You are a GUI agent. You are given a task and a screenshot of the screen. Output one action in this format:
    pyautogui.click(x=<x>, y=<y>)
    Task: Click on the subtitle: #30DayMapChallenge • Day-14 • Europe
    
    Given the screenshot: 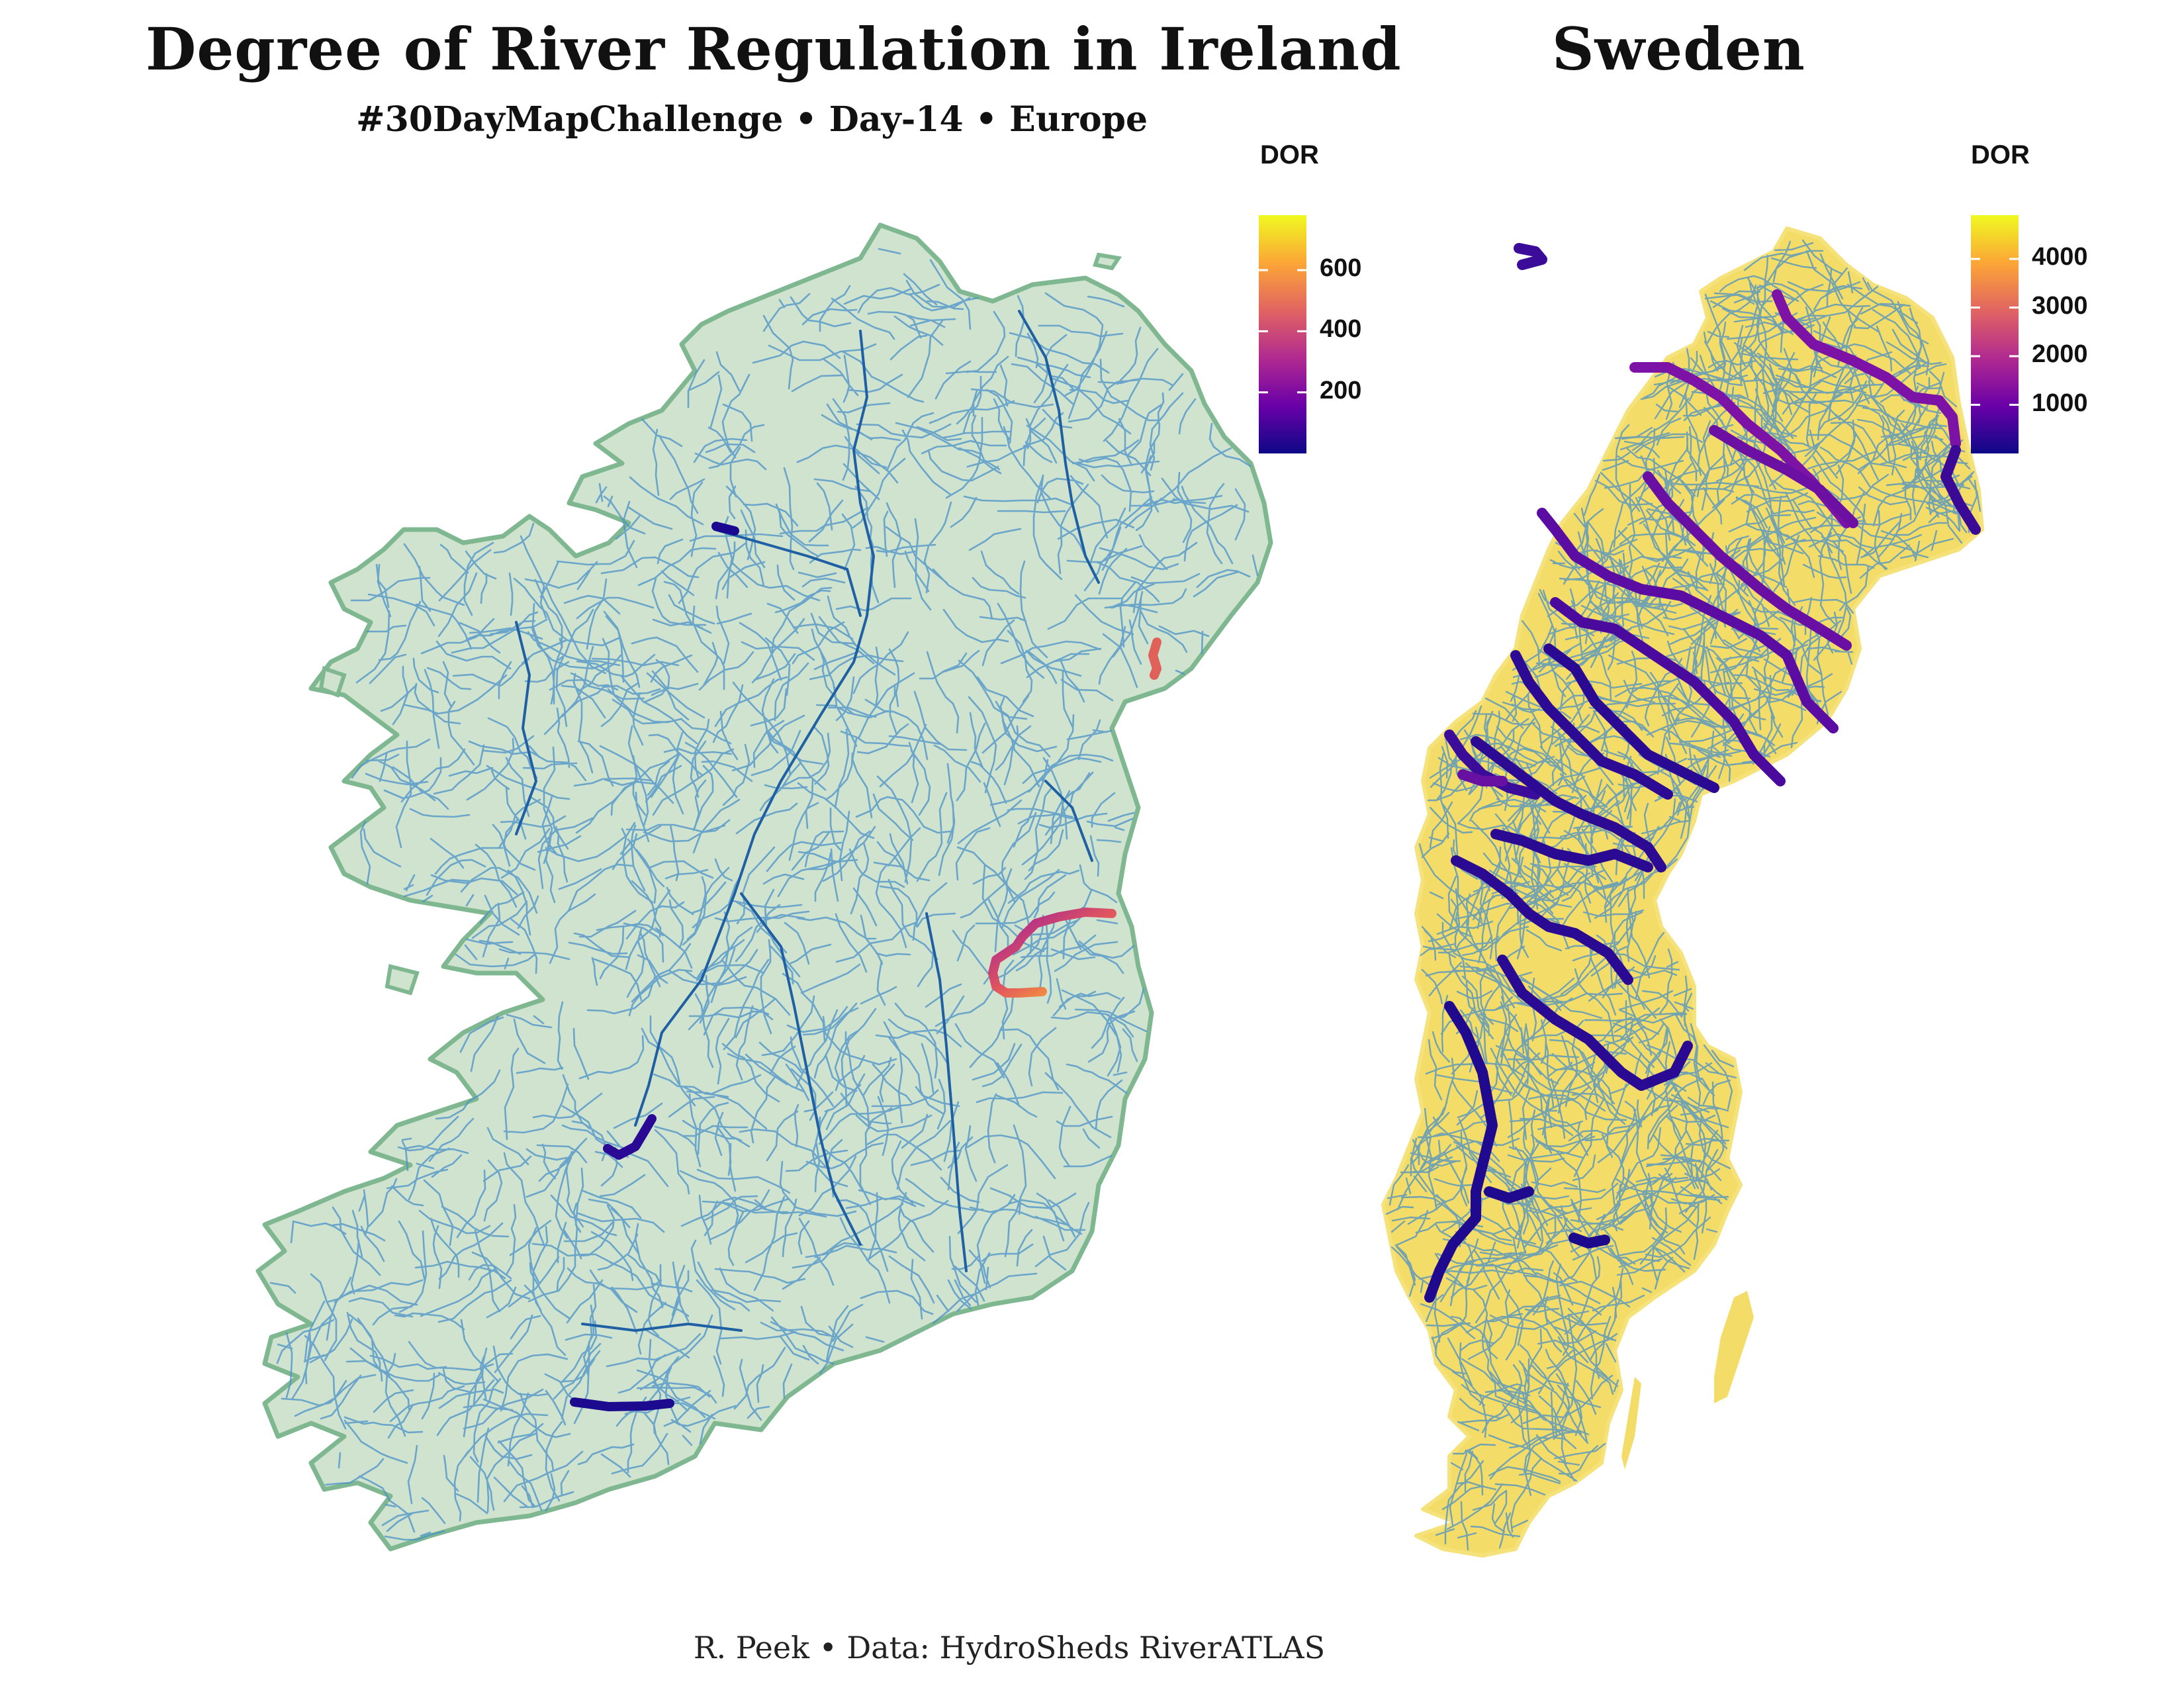 What is the action you would take?
    pyautogui.click(x=752, y=119)
    